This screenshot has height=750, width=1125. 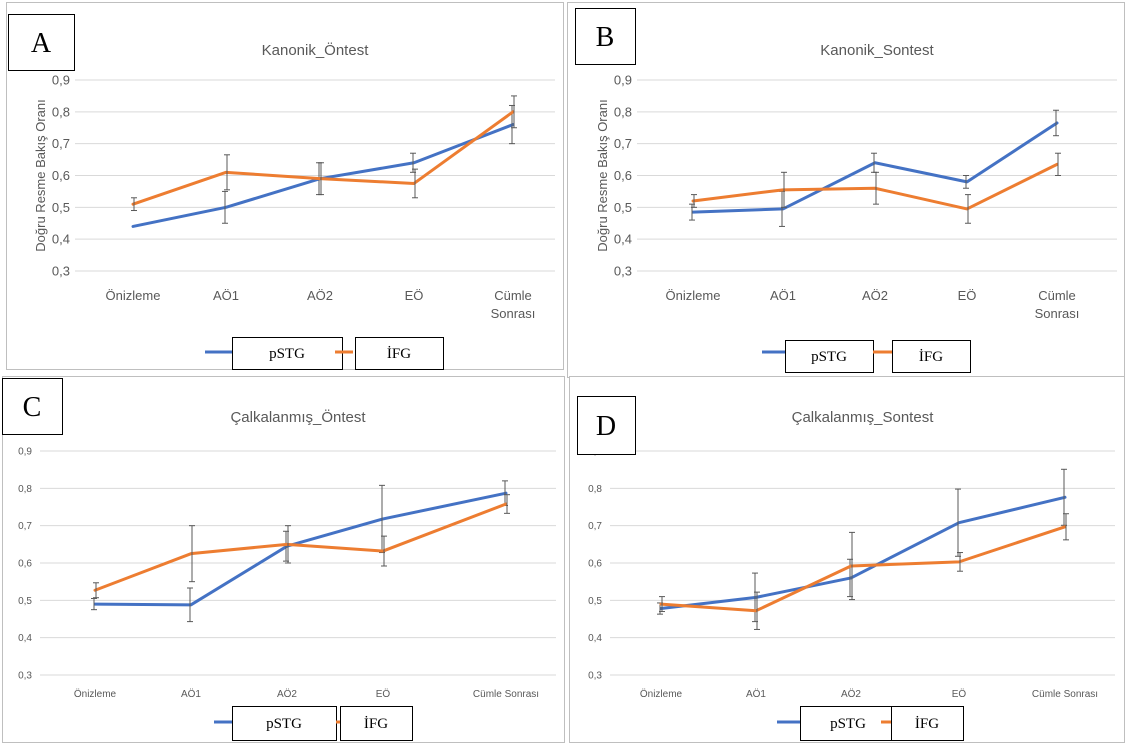 What do you see at coordinates (316, 50) in the screenshot?
I see `chart-title: Kanonik_Öntest` at bounding box center [316, 50].